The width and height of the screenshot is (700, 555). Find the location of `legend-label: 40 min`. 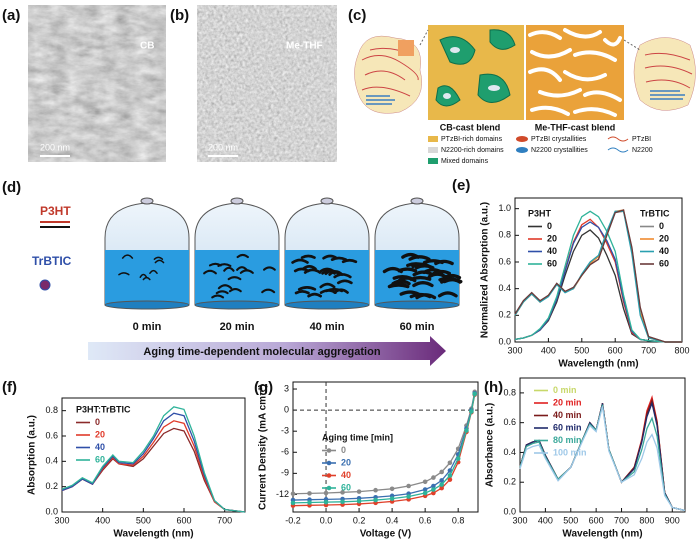

legend-label: 40 min is located at coordinates (567, 415).